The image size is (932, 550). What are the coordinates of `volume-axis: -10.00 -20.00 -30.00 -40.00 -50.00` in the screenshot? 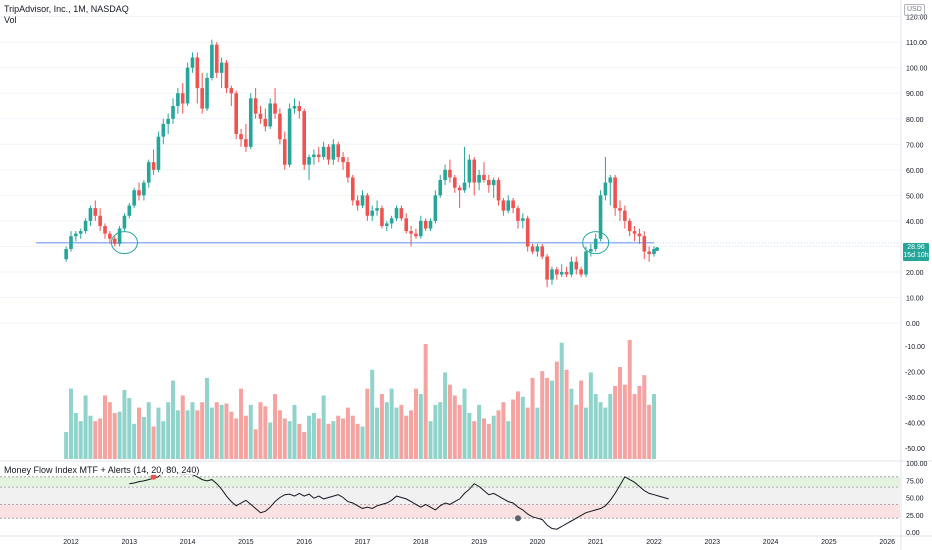 It's located at (915, 398).